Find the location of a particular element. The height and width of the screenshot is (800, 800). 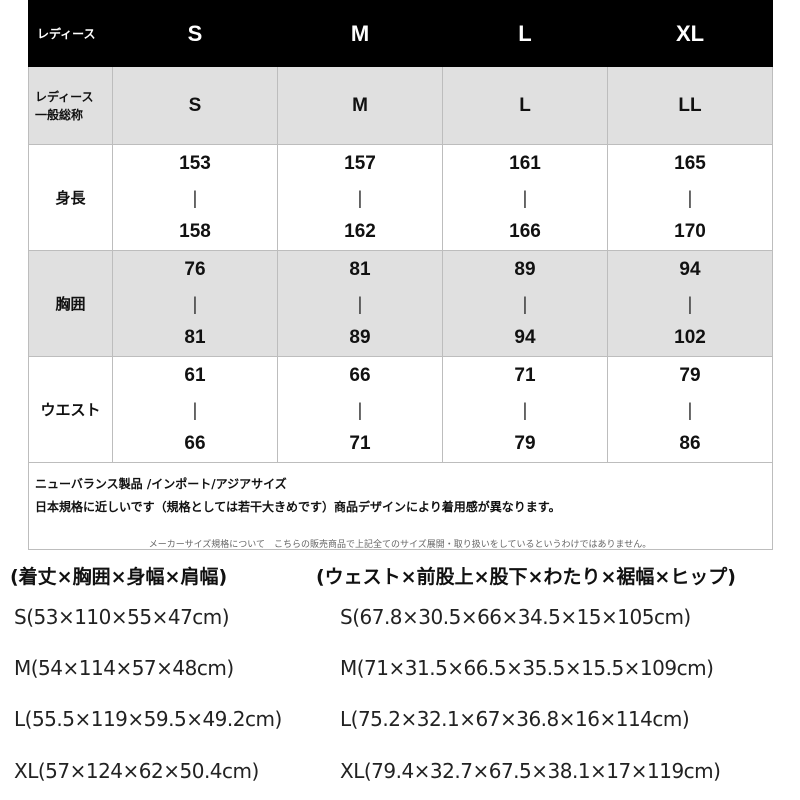

range-min: 165 is located at coordinates (690, 163).